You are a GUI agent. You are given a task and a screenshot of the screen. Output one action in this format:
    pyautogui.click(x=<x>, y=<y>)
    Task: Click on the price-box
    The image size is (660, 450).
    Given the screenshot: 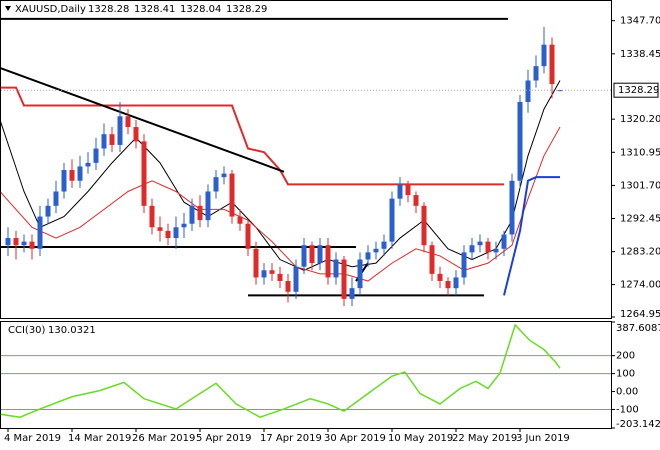 What is the action you would take?
    pyautogui.click(x=636, y=90)
    